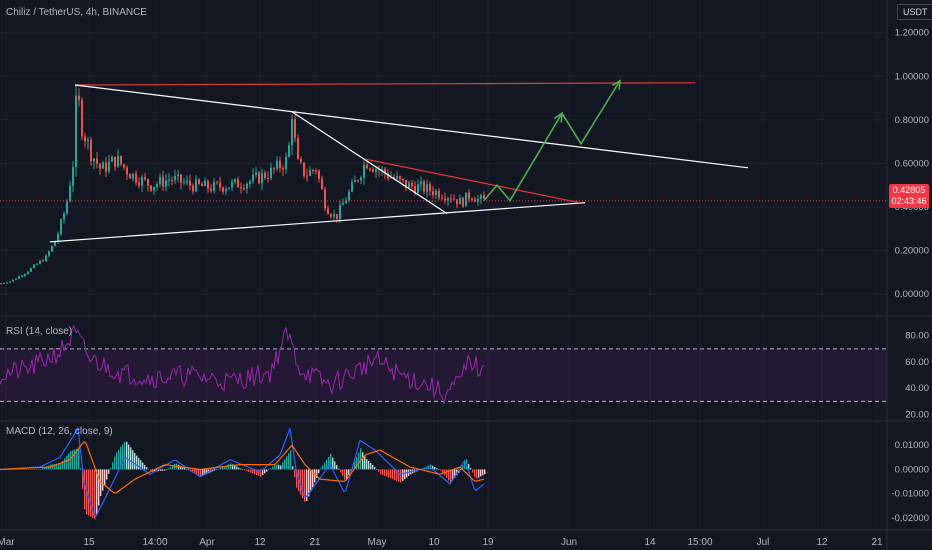 The width and height of the screenshot is (932, 550). What do you see at coordinates (914, 12) in the screenshot?
I see `currency-label: USDT` at bounding box center [914, 12].